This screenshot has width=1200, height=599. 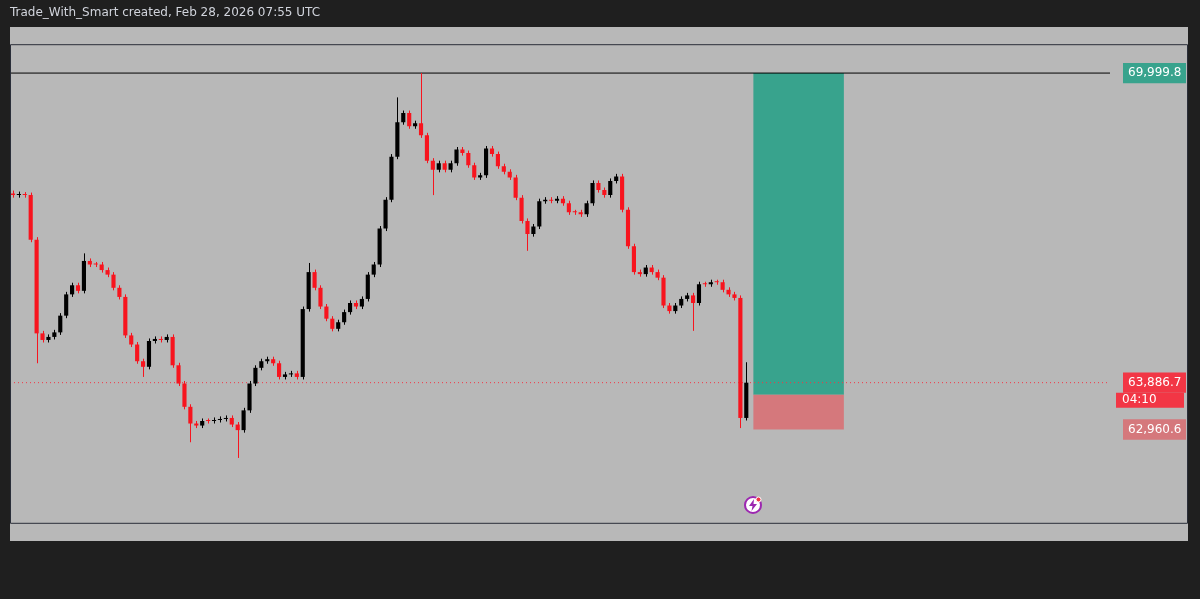 I want to click on y-tick-label: 69,999.8, so click(x=1155, y=72).